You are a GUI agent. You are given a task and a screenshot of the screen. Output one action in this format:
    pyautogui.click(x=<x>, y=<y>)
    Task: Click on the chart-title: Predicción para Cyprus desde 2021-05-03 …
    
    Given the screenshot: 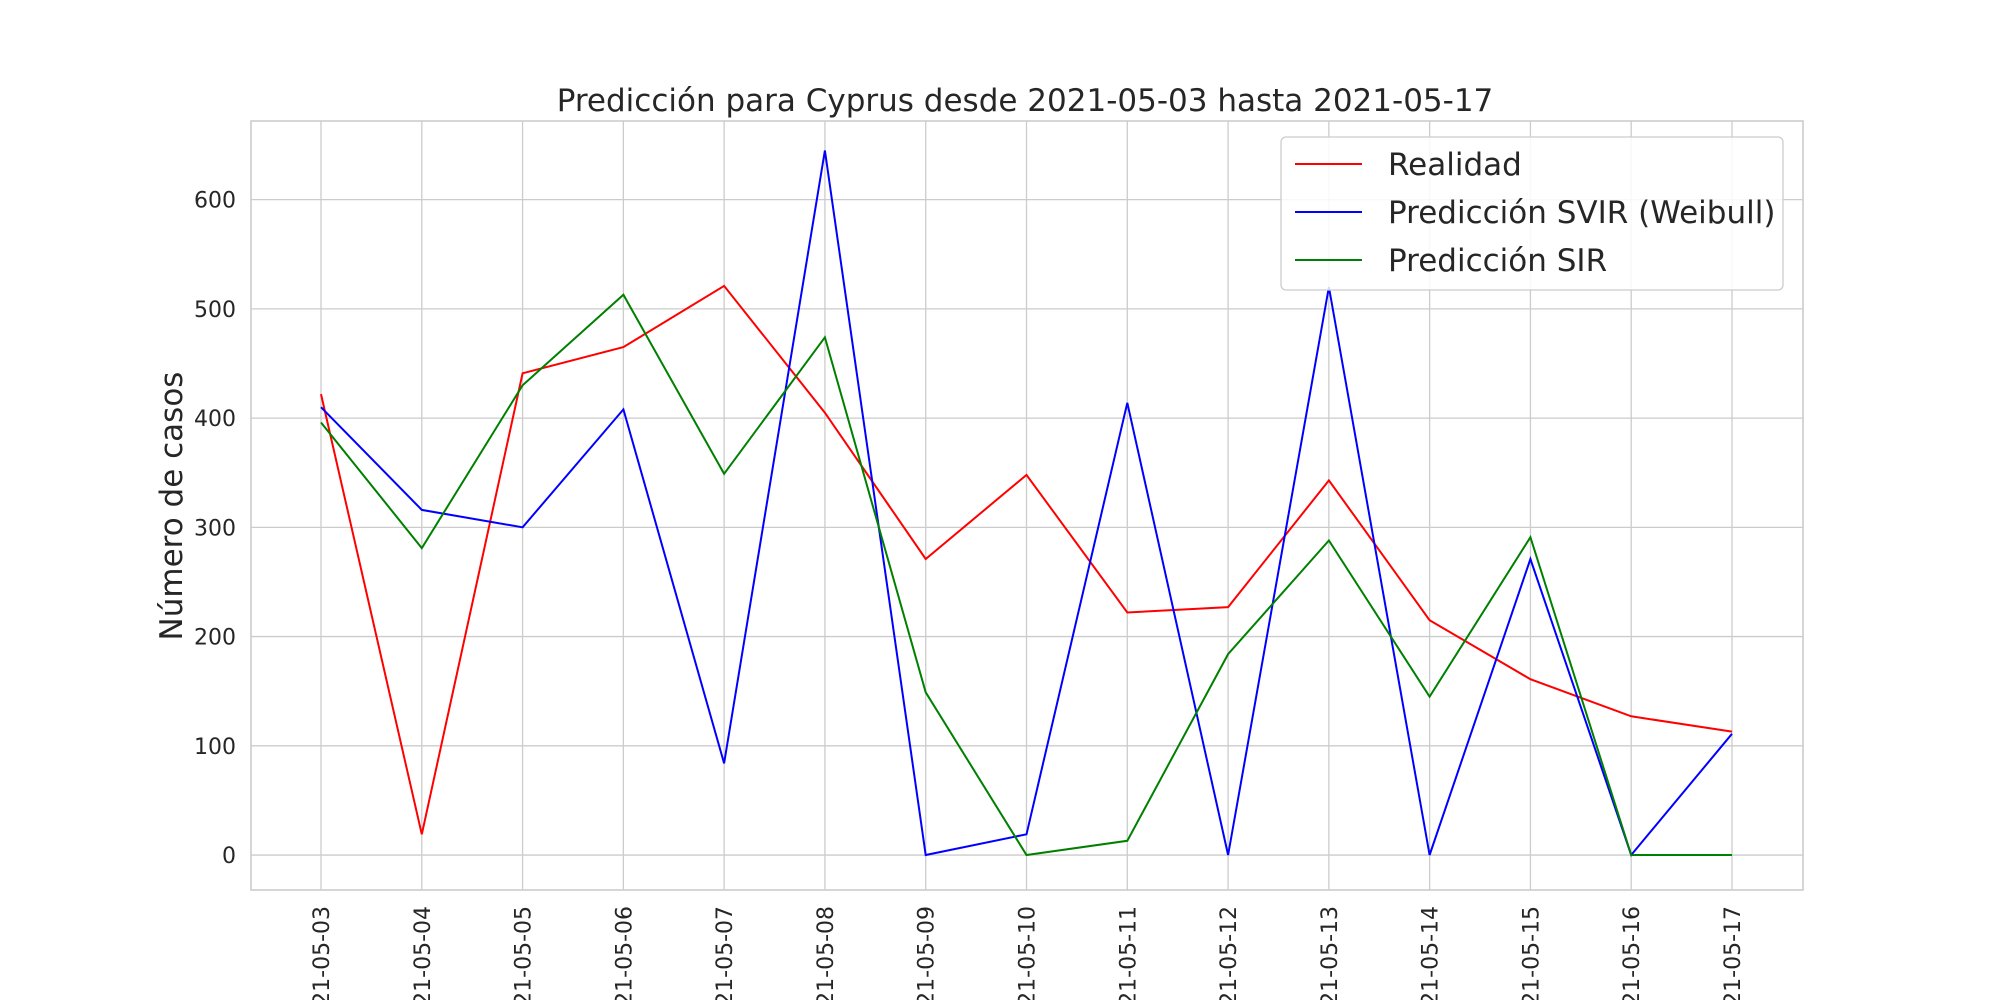 What is the action you would take?
    pyautogui.click(x=1025, y=101)
    